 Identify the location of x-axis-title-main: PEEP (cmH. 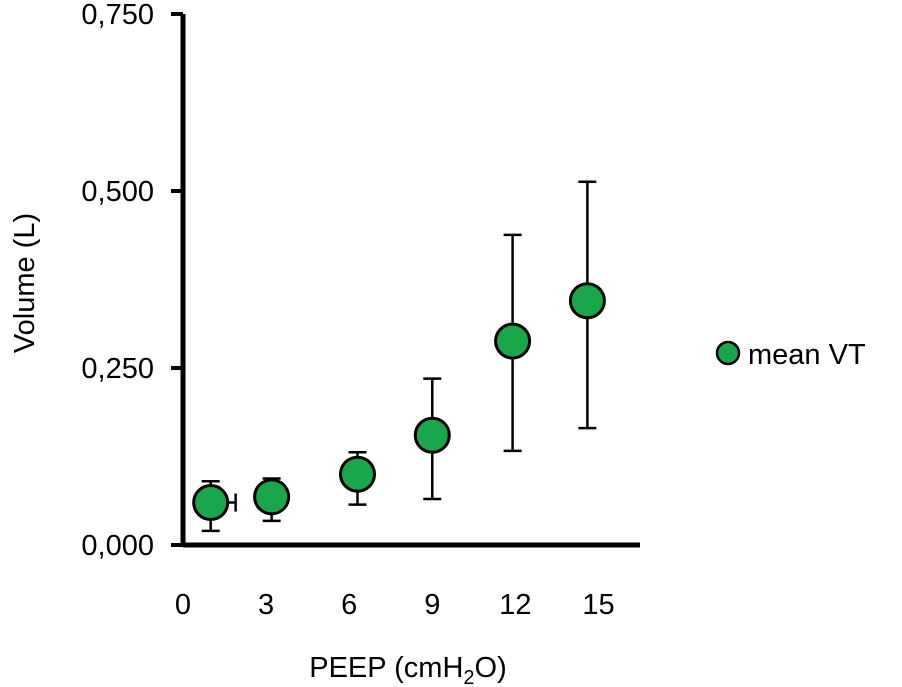
(386, 668).